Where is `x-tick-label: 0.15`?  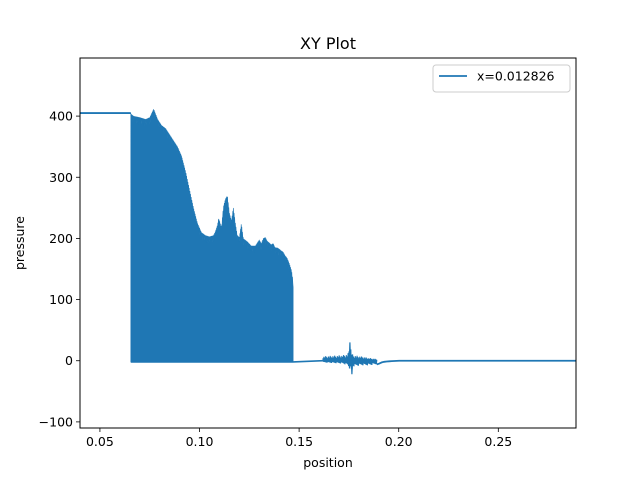
x-tick-label: 0.15 is located at coordinates (299, 441).